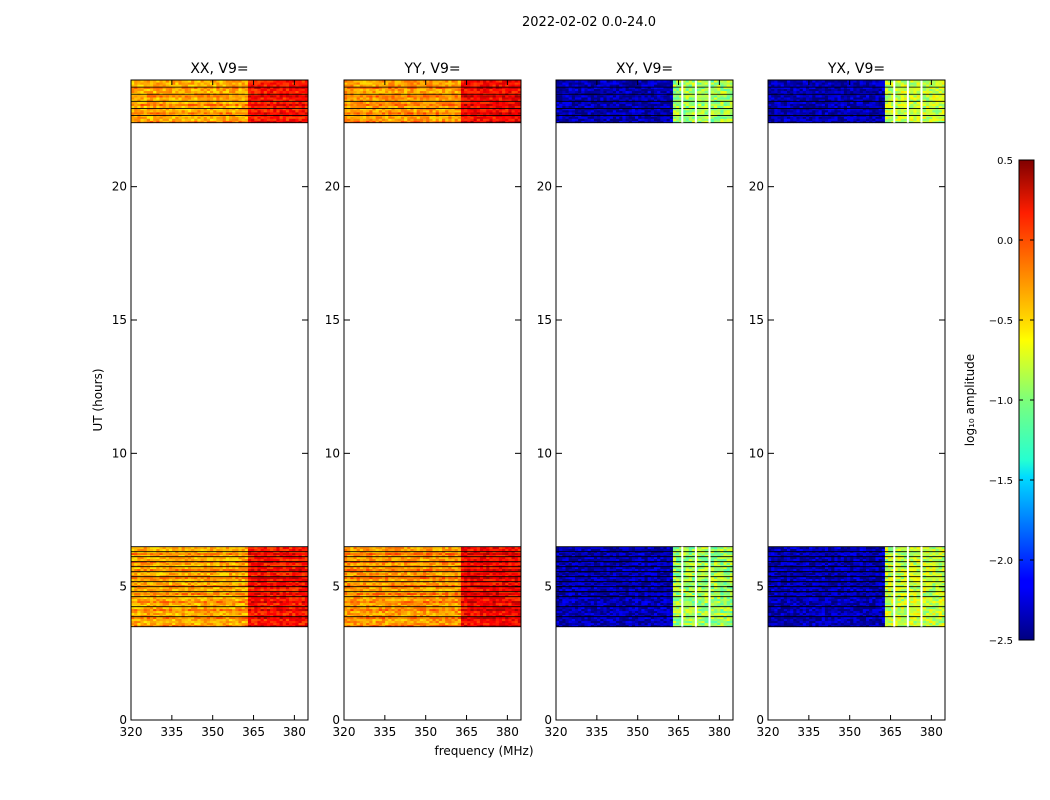  Describe the element at coordinates (131, 732) in the screenshot. I see `x-tick-label: 320` at that location.